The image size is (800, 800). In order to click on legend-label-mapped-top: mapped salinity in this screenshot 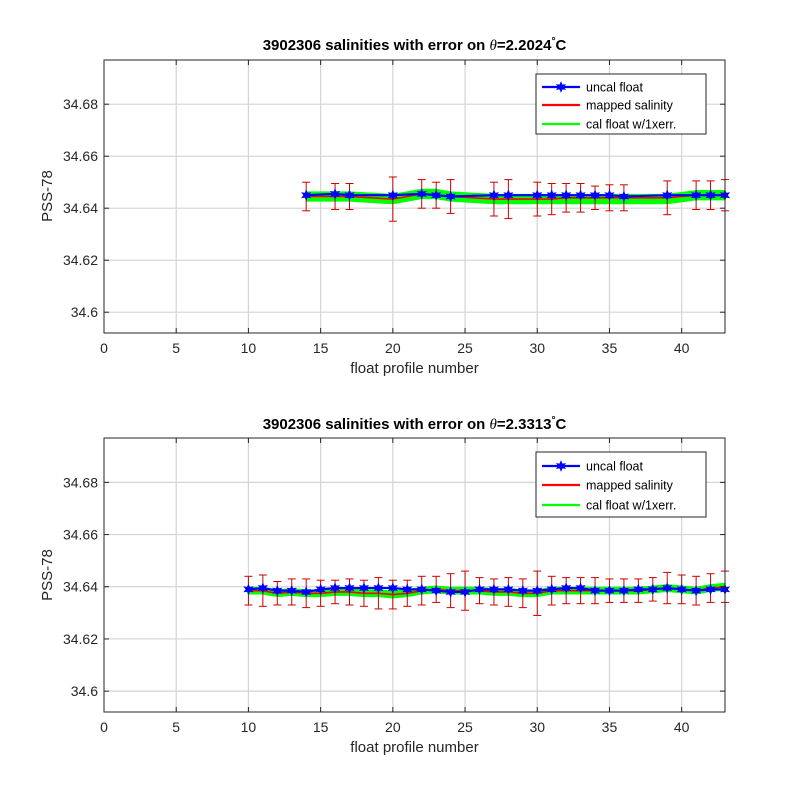, I will do `click(630, 106)`.